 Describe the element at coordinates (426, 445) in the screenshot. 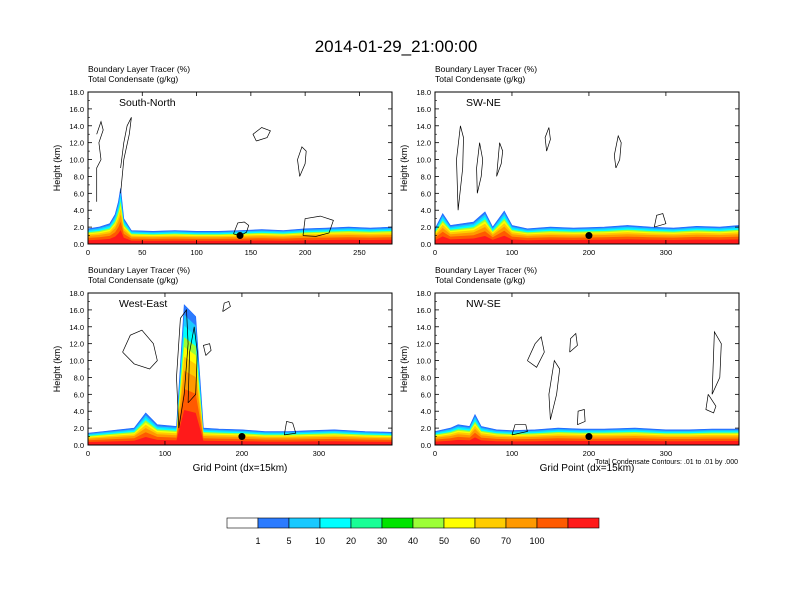

I see `y-tick-label: 0.0` at that location.